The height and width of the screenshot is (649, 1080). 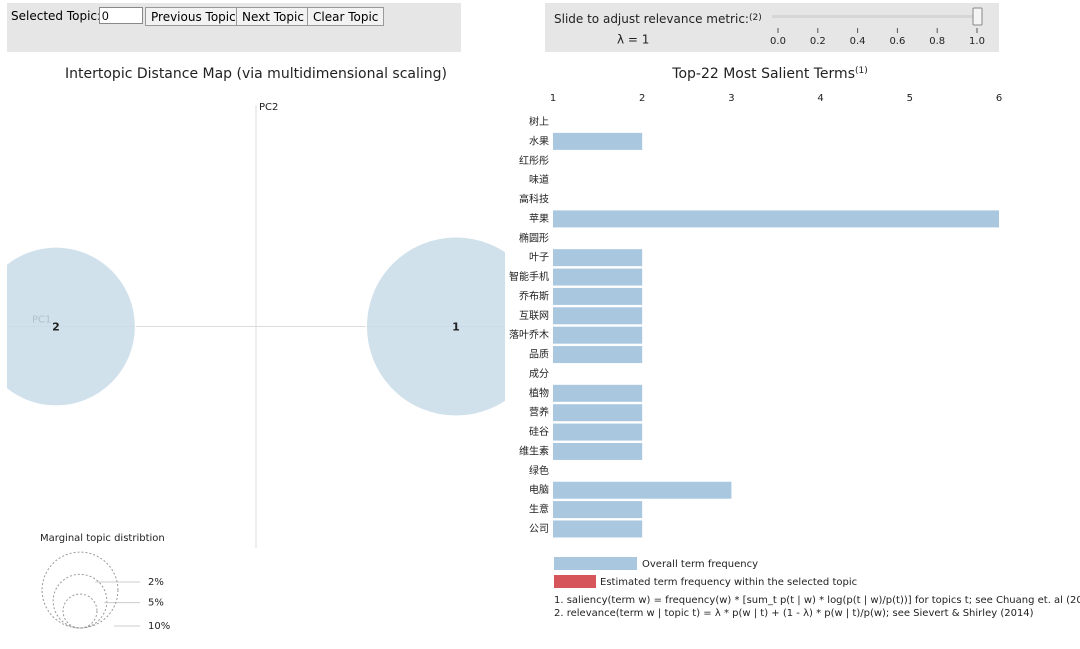 What do you see at coordinates (539, 509) in the screenshot?
I see `y-tick-label: 生意` at bounding box center [539, 509].